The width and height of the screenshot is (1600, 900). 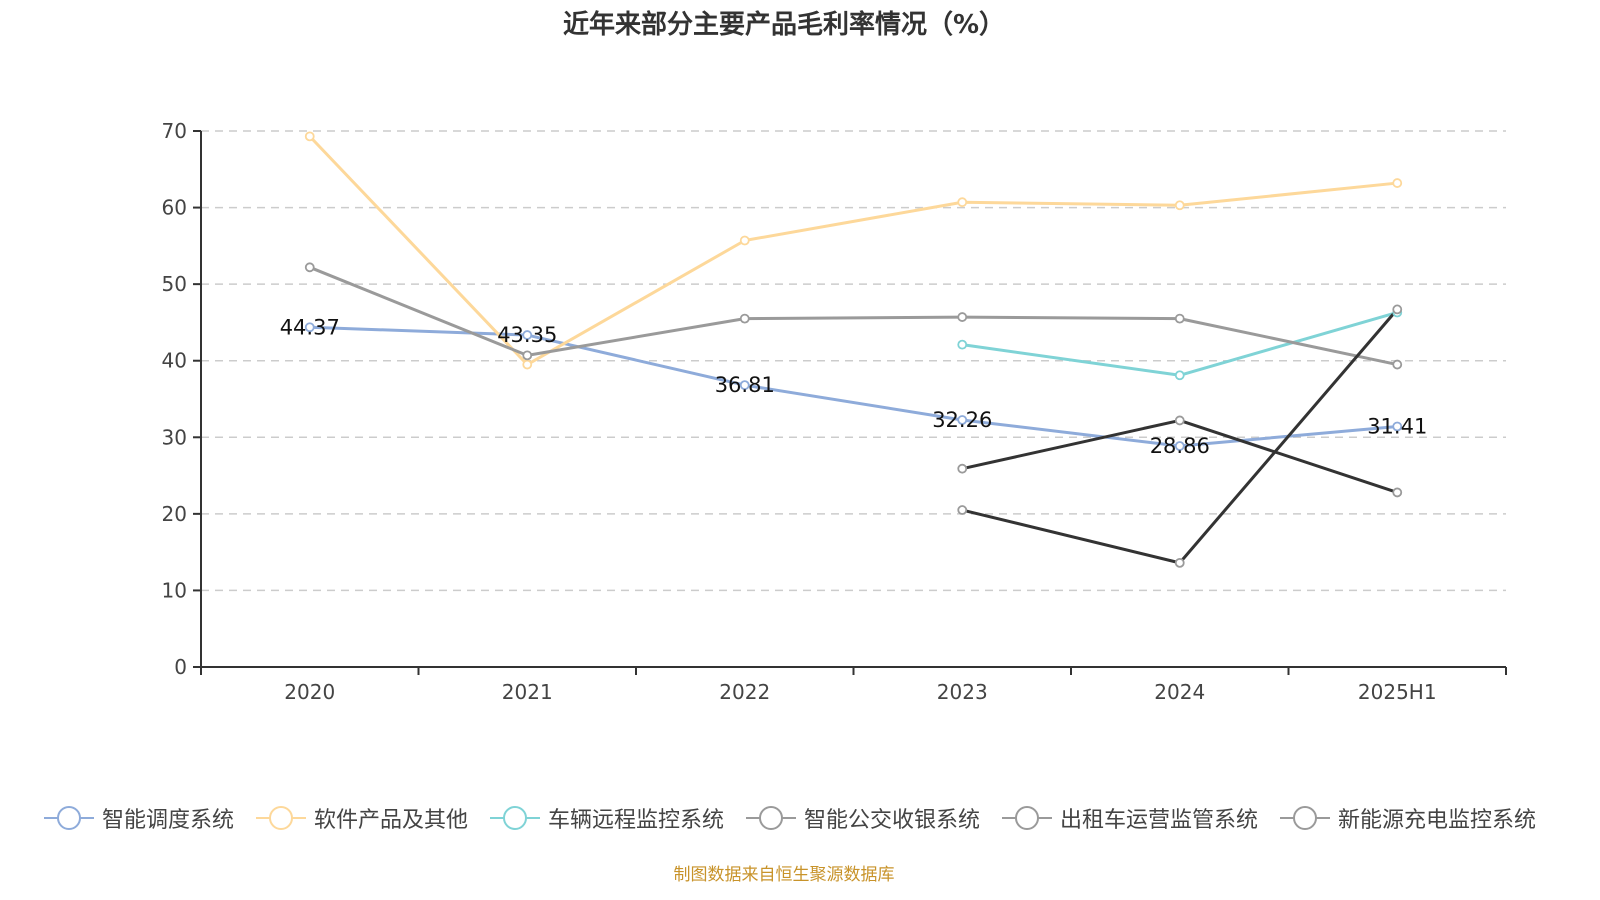 What do you see at coordinates (309, 692) in the screenshot?
I see `x-tick-label: 2020` at bounding box center [309, 692].